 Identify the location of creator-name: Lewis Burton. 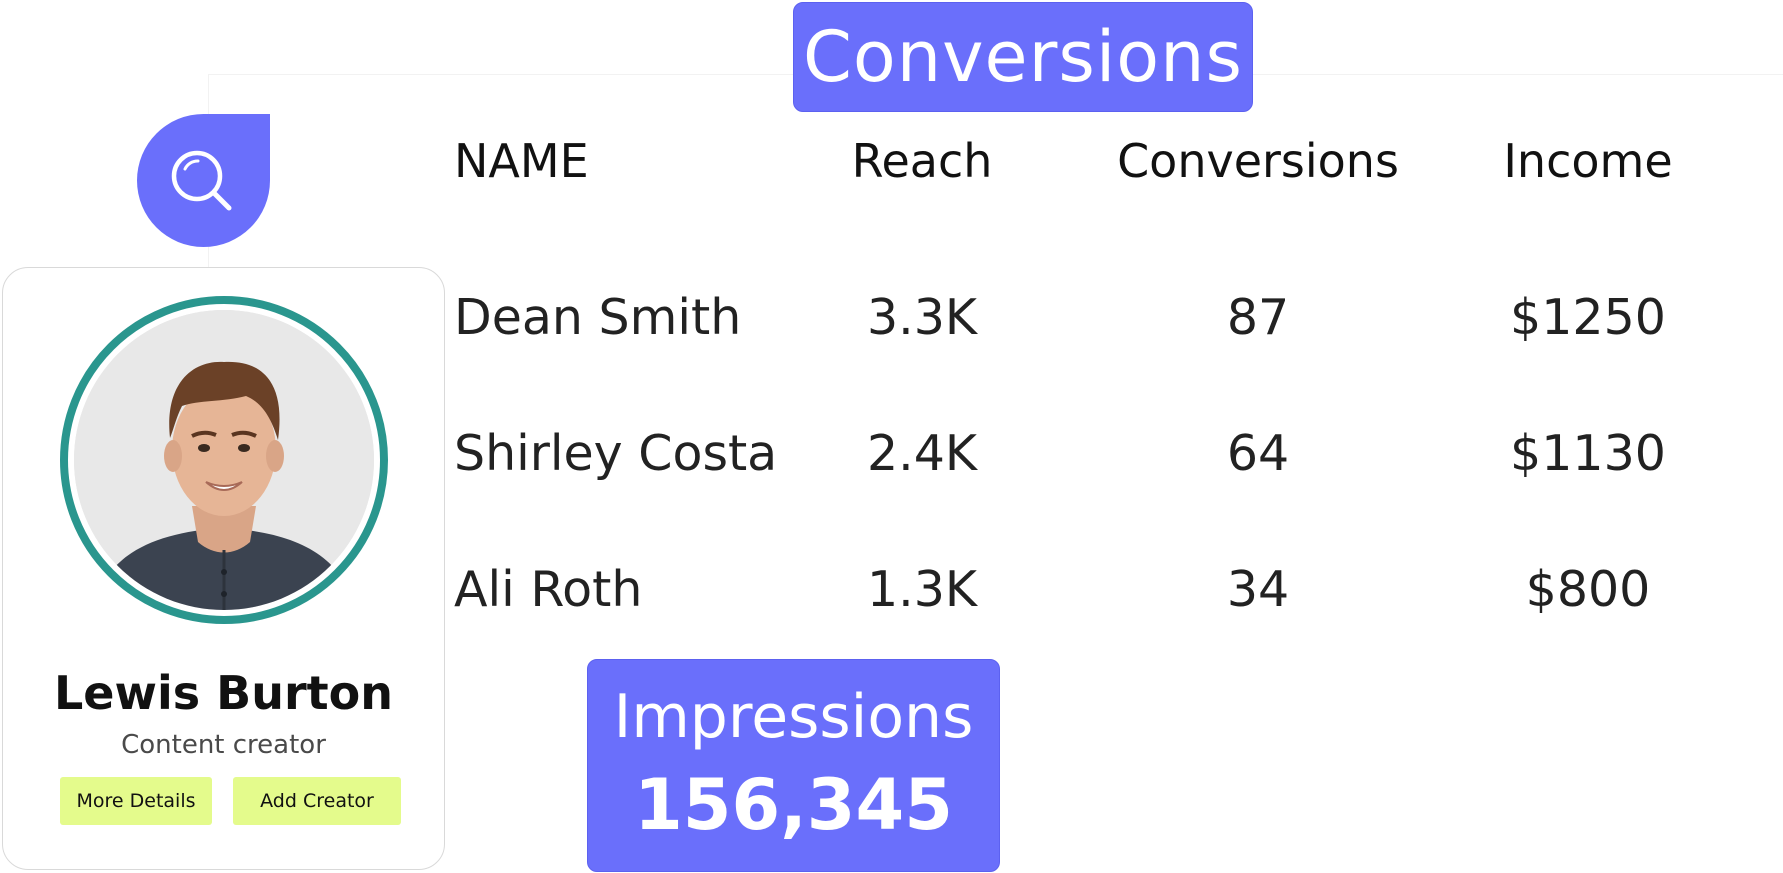
(223, 693).